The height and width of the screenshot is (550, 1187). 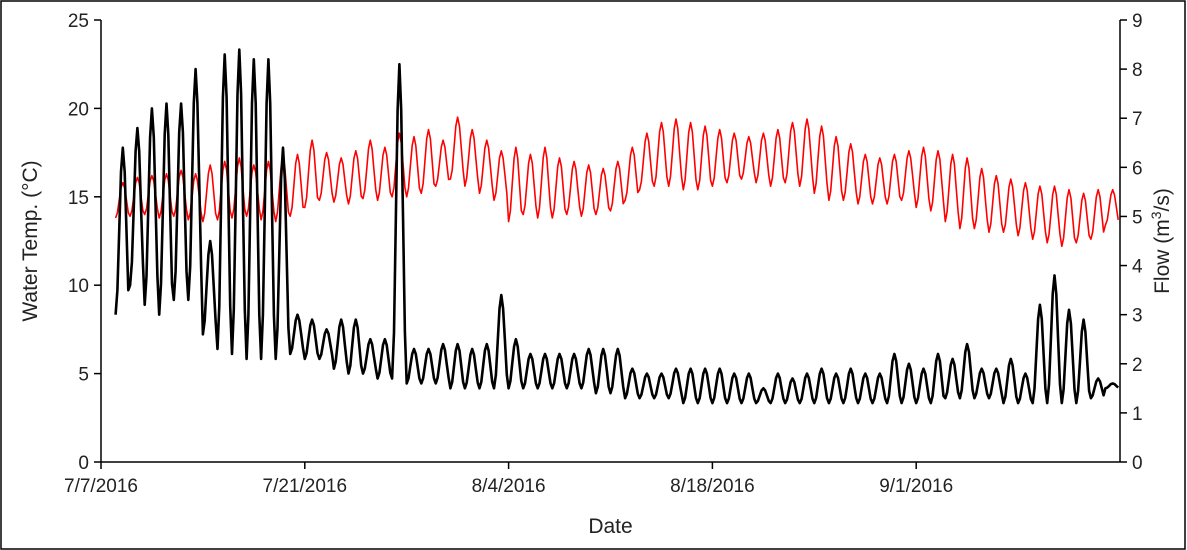 I want to click on y-axis-right-title-suffix: /s), so click(x=1162, y=199).